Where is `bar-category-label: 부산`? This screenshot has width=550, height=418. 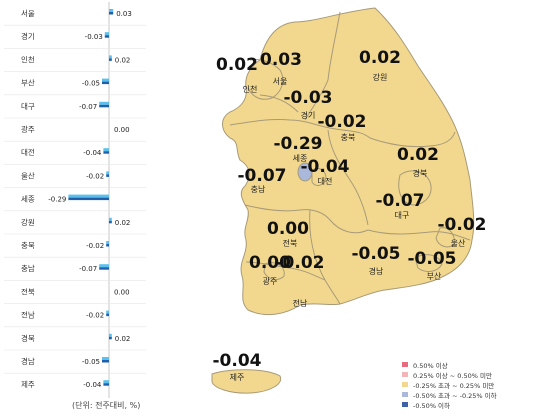 bar-category-label: 부산 is located at coordinates (28, 83).